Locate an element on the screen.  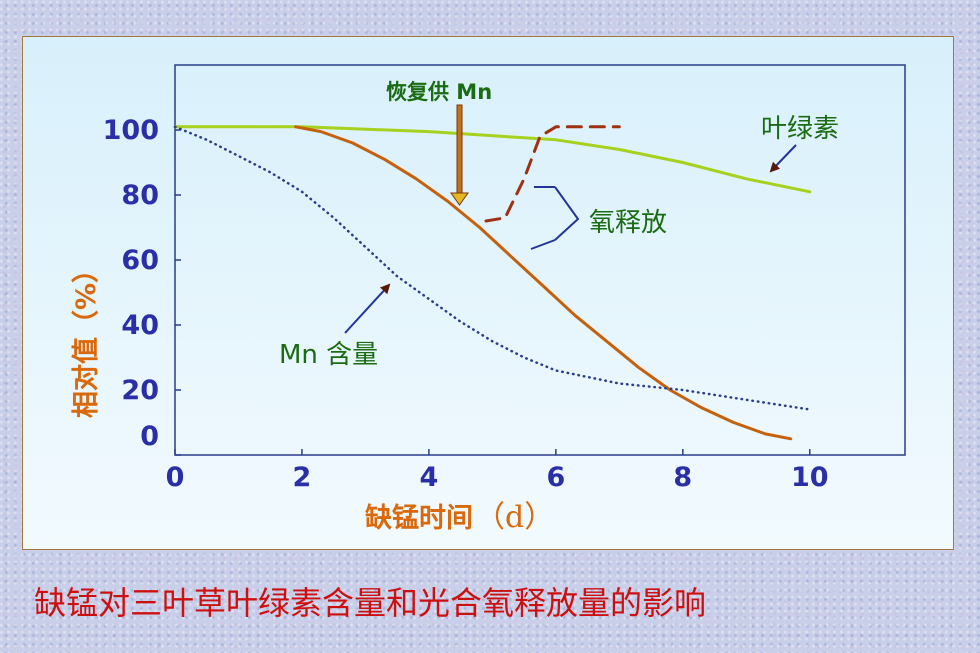
y-tick-label: 100 is located at coordinates (131, 130).